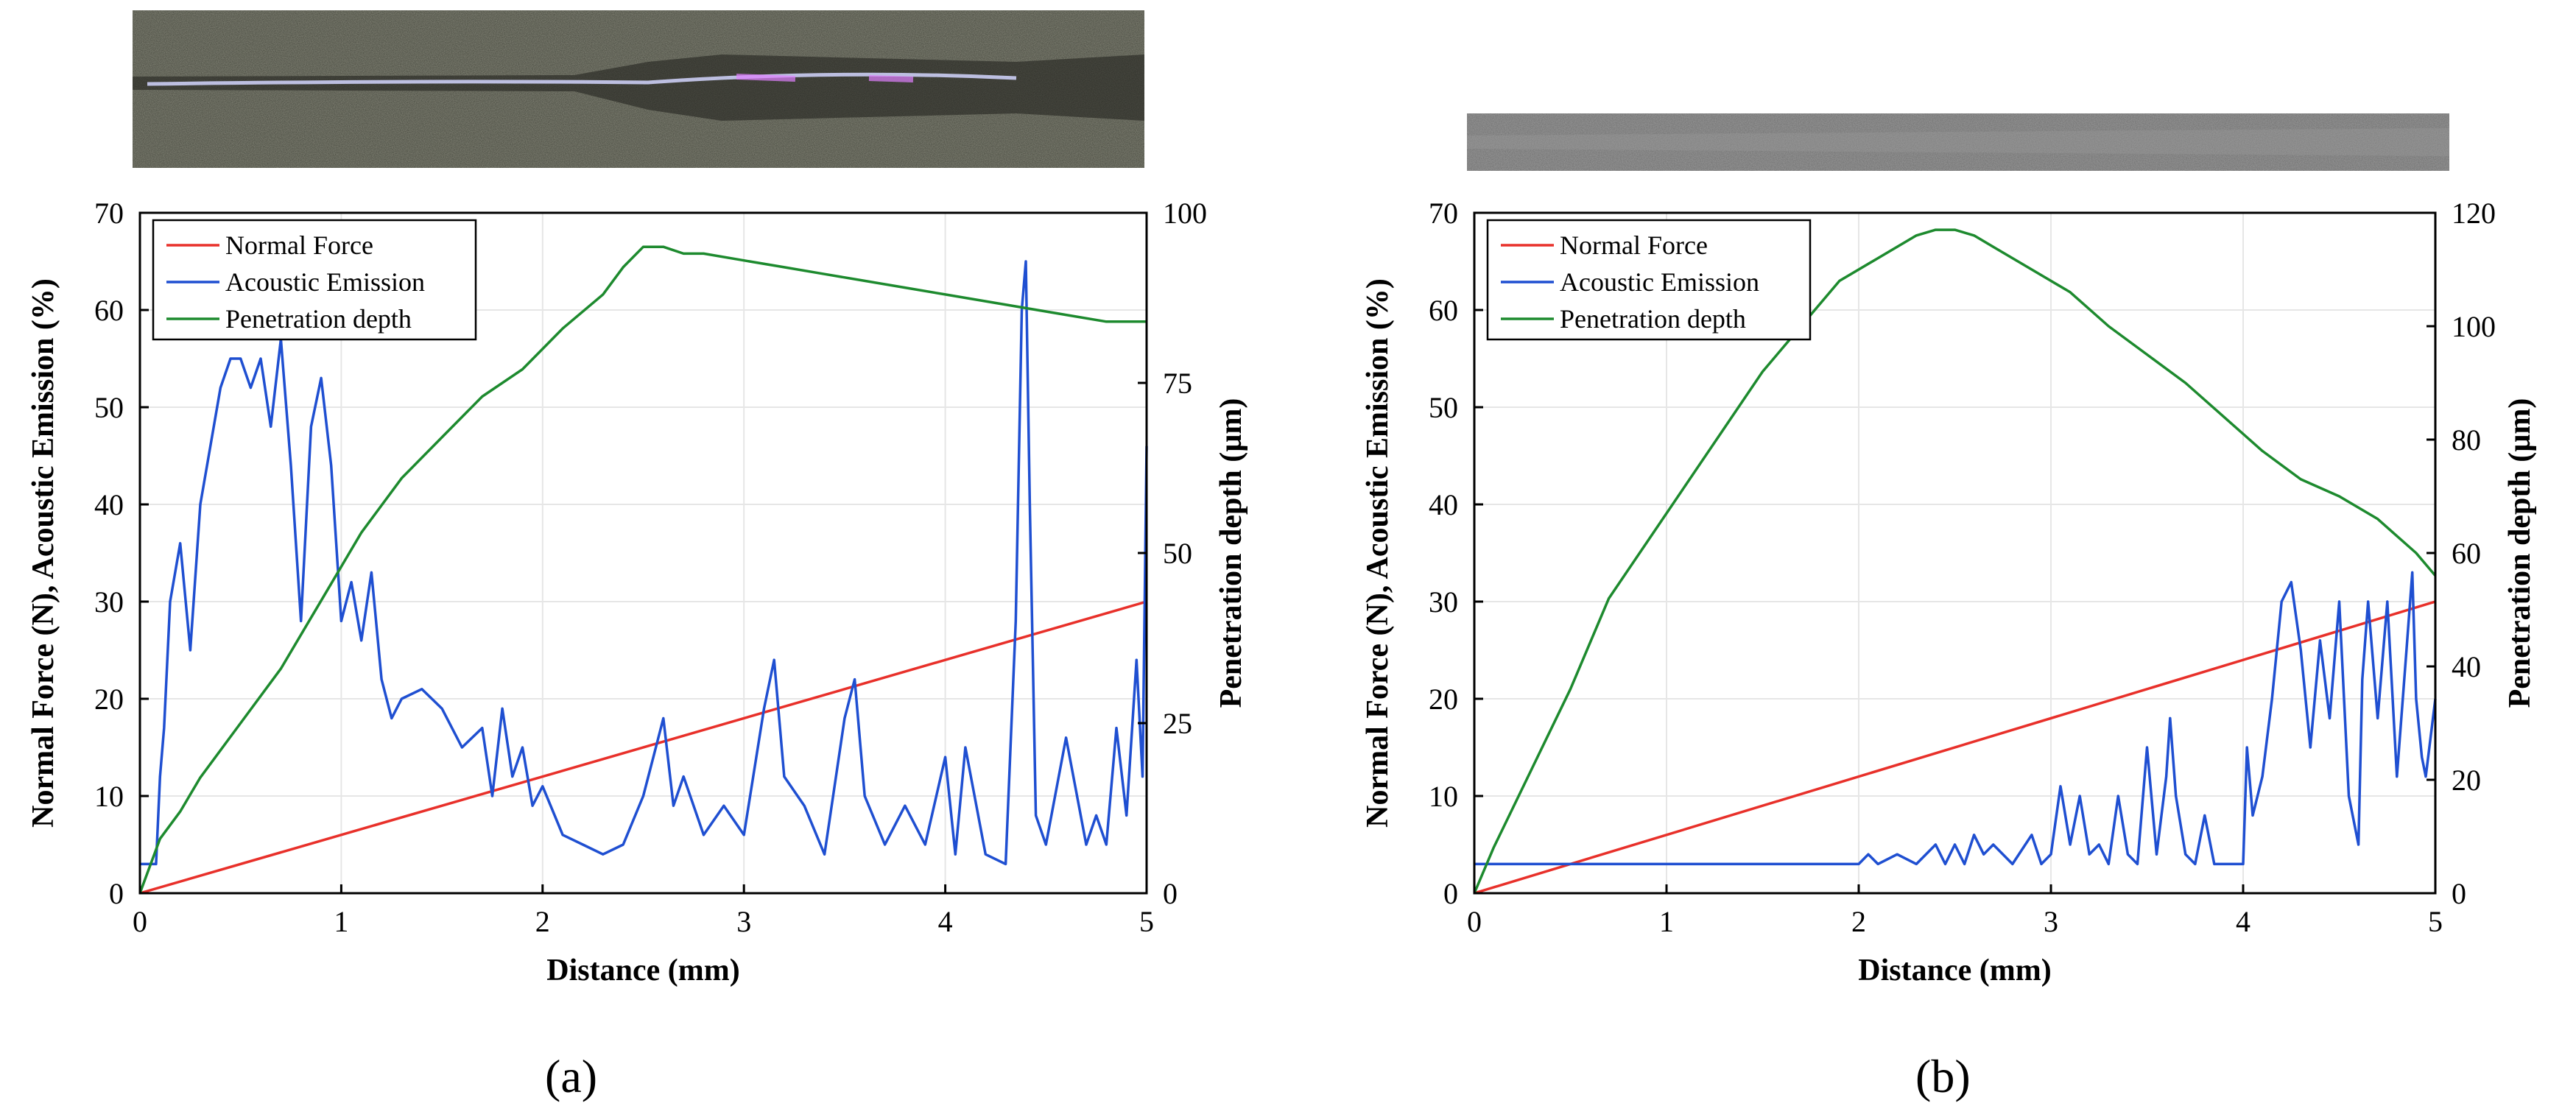 The width and height of the screenshot is (2576, 1120). Describe the element at coordinates (2466, 440) in the screenshot. I see `y-right-tick-label: 80` at that location.